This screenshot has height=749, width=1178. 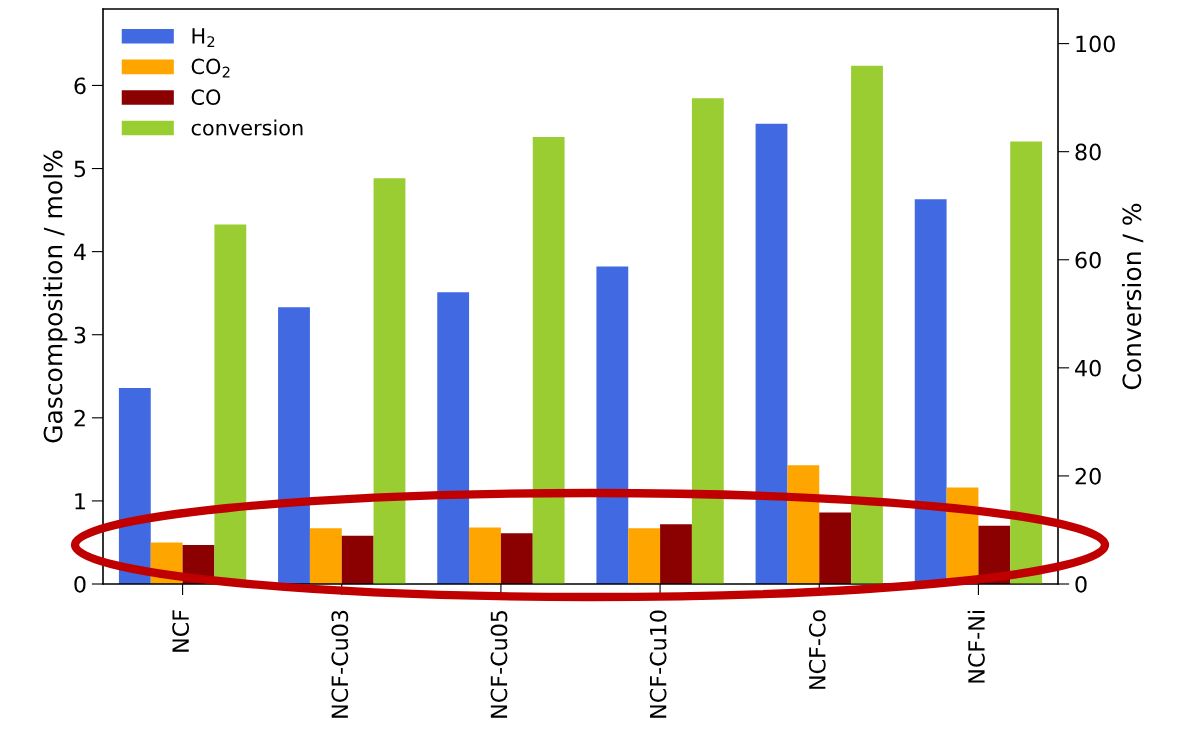 I want to click on y2-tick-label: 40, so click(x=1088, y=368).